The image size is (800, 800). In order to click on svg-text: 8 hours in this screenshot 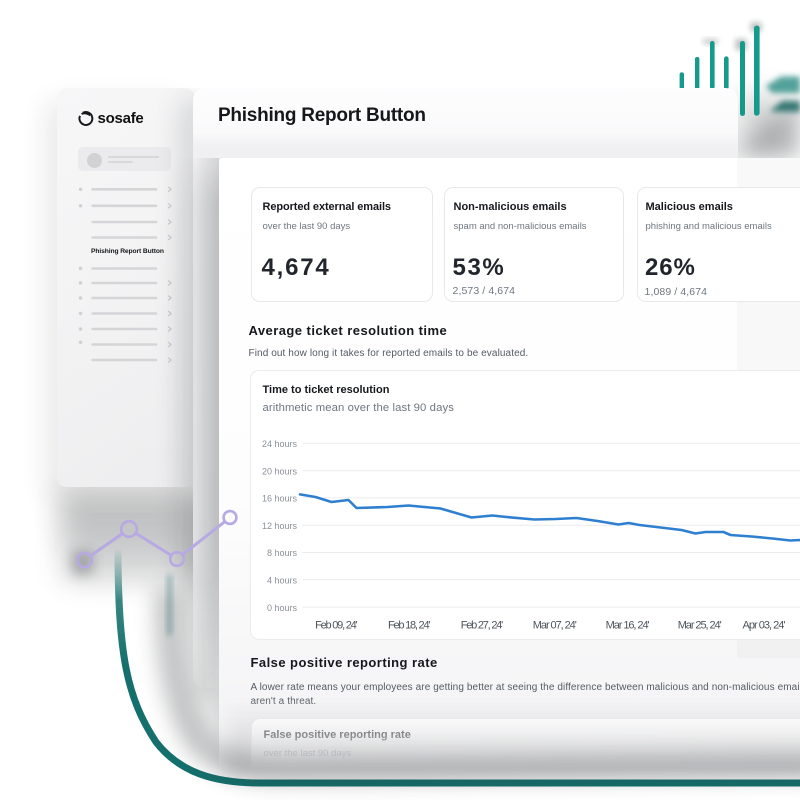, I will do `click(281, 553)`.